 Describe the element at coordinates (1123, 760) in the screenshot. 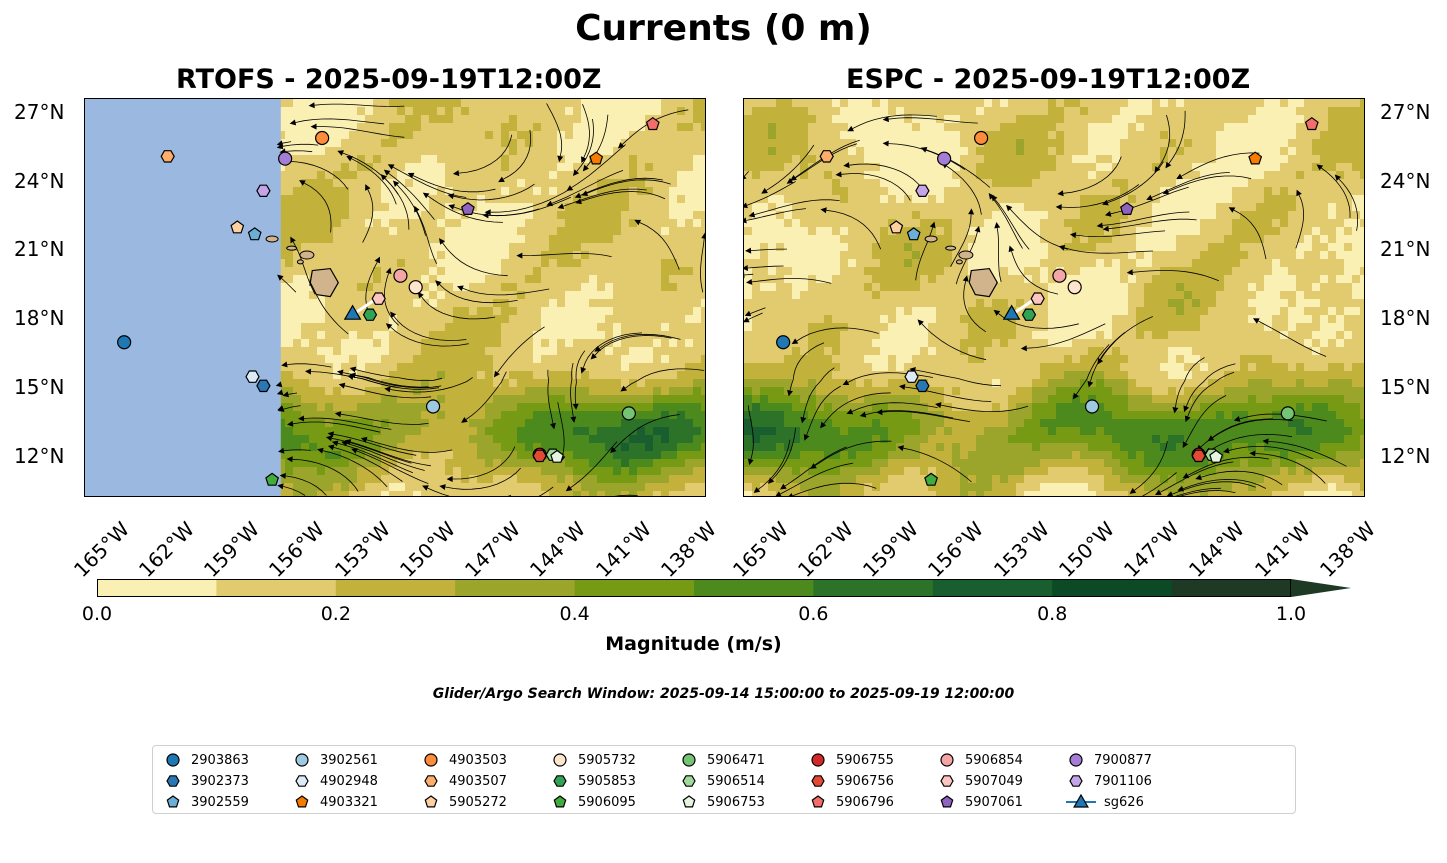

I see `legend-label: 7900877` at that location.